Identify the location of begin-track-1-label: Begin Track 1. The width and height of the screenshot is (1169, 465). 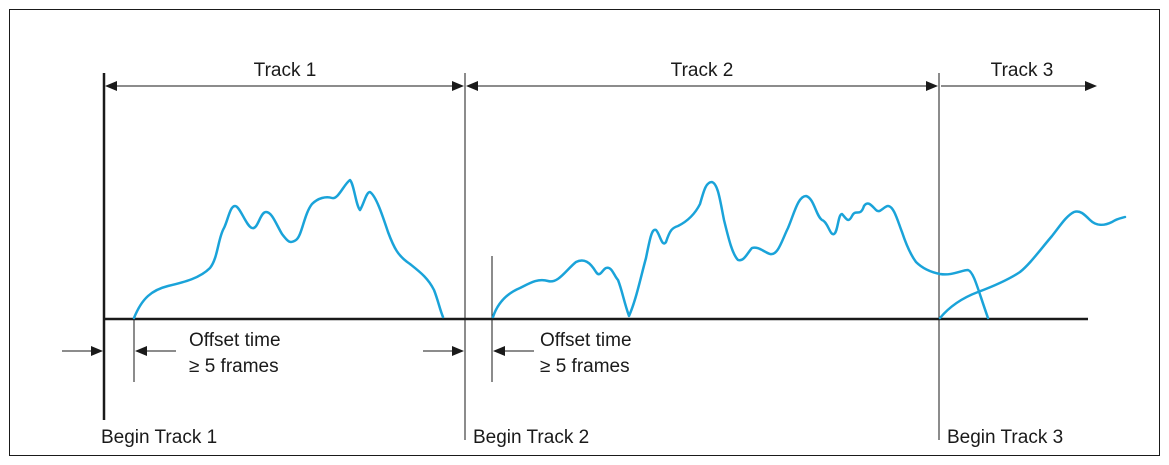
(159, 437).